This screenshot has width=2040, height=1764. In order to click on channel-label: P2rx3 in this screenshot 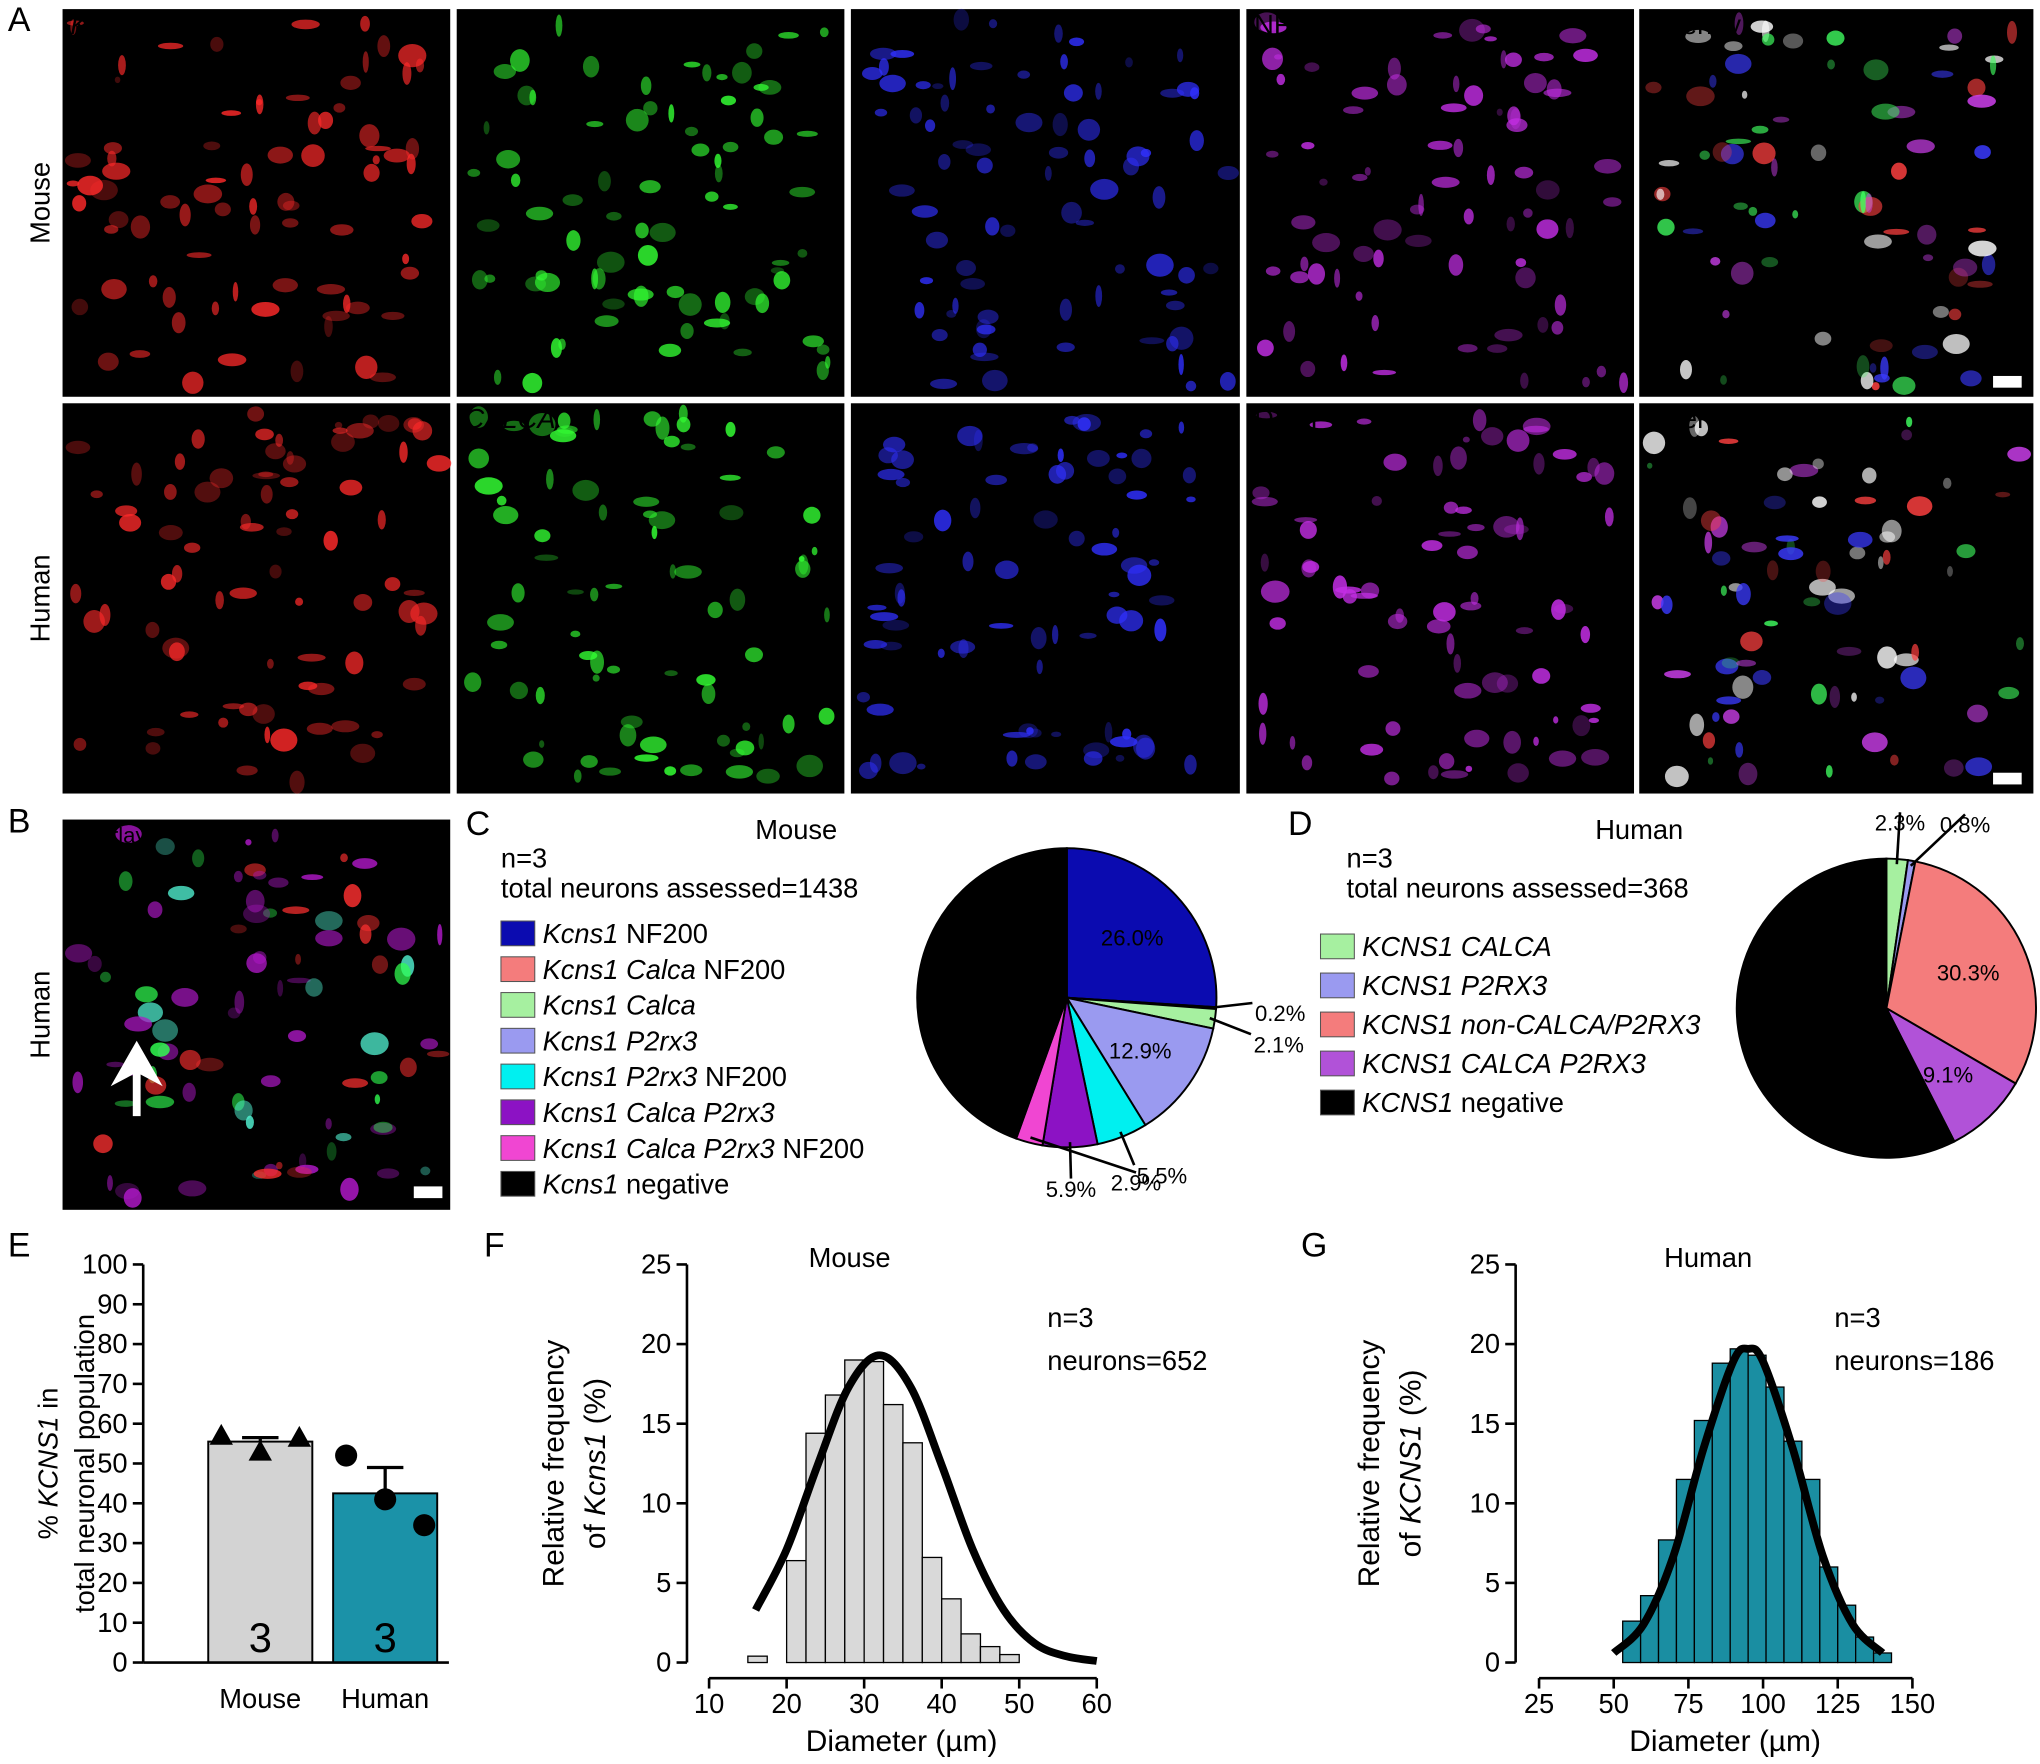, I will do `click(894, 24)`.